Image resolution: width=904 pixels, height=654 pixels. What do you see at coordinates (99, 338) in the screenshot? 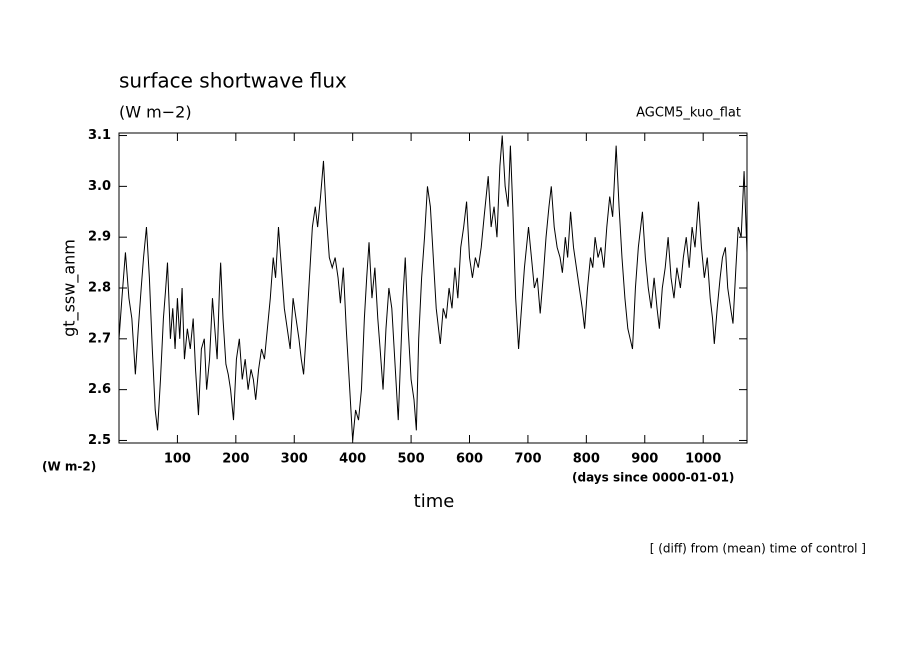
I see `y-tick-label: 2.7` at bounding box center [99, 338].